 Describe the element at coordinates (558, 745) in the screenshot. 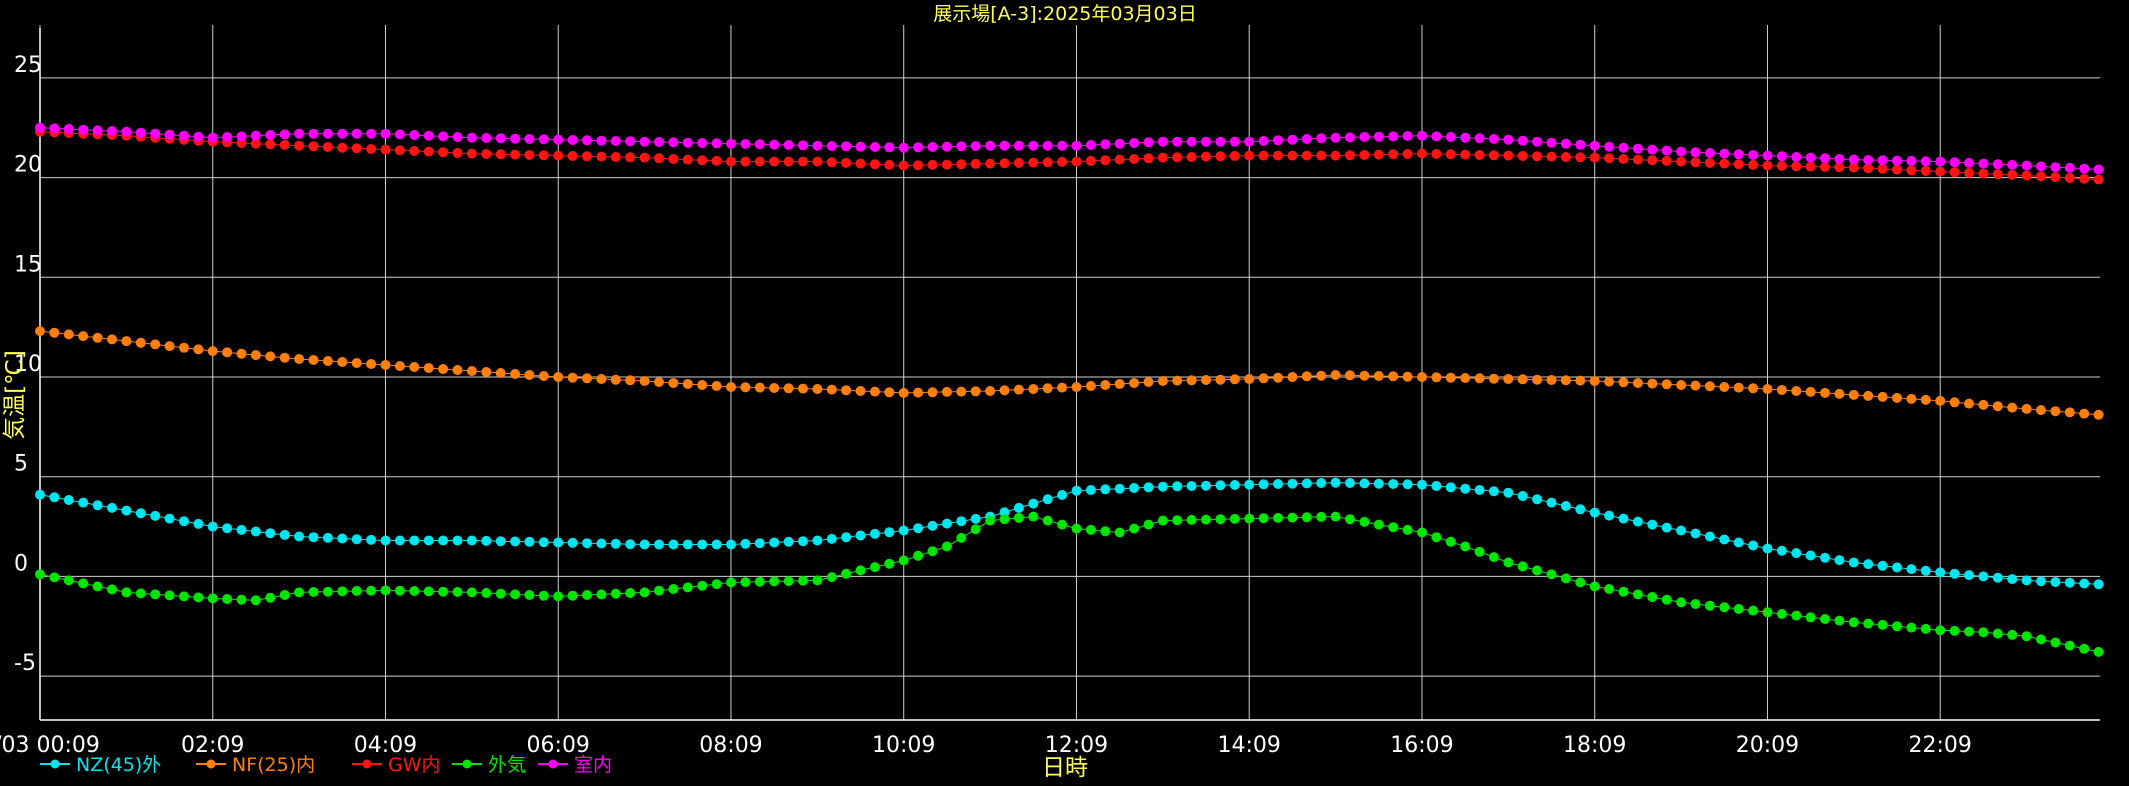

I see `x-tick-label: 06:09` at that location.